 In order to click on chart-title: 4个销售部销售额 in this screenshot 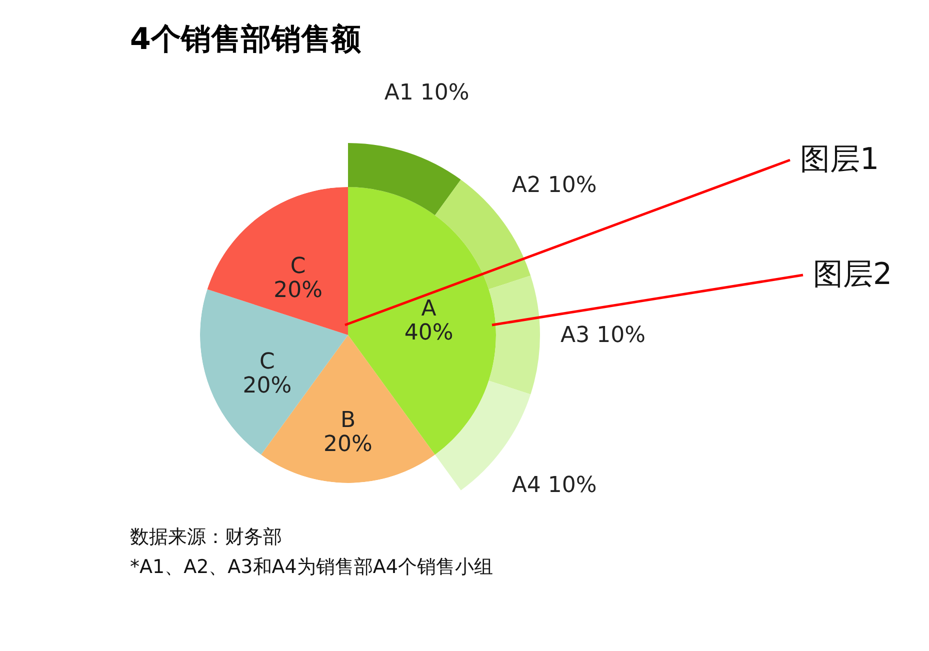, I will do `click(245, 39)`.